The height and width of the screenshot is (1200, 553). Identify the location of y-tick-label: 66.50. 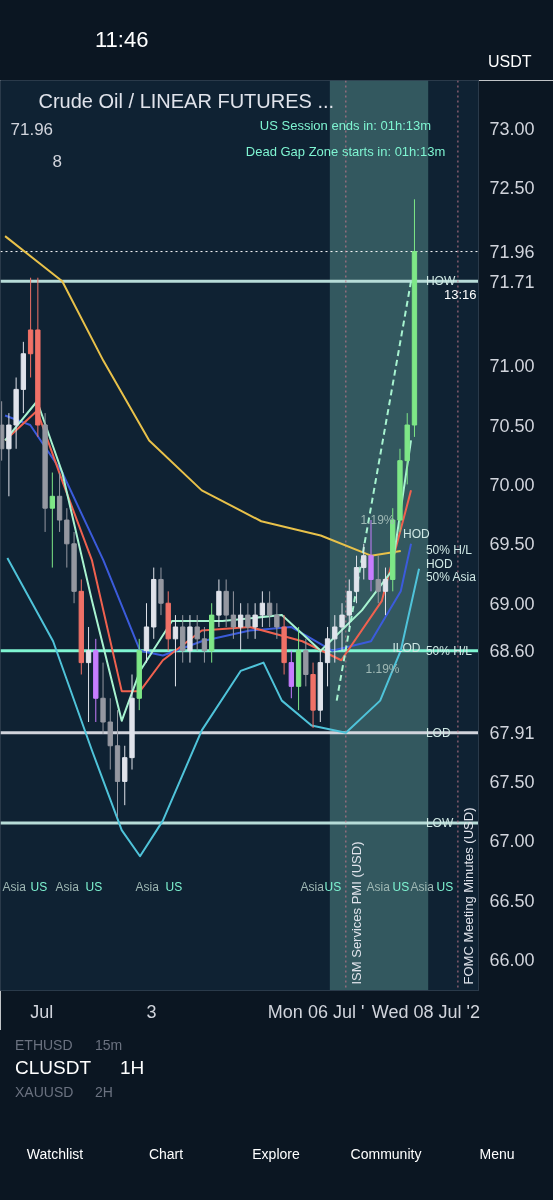
(512, 900).